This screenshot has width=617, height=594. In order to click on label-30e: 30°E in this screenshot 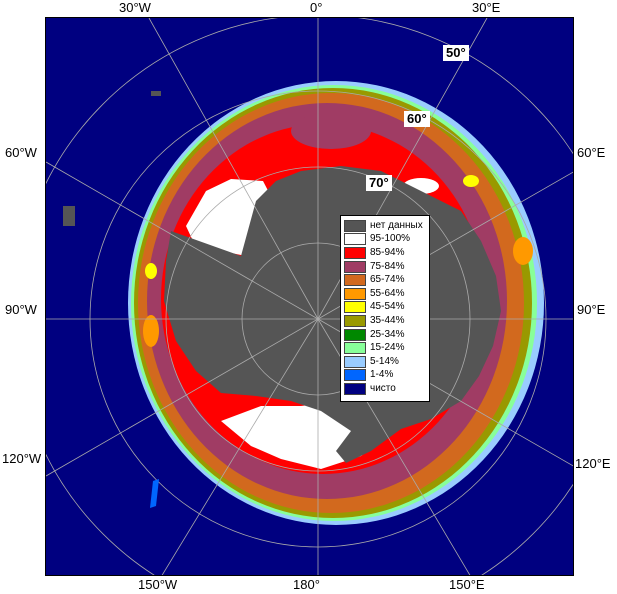, I will do `click(486, 7)`.